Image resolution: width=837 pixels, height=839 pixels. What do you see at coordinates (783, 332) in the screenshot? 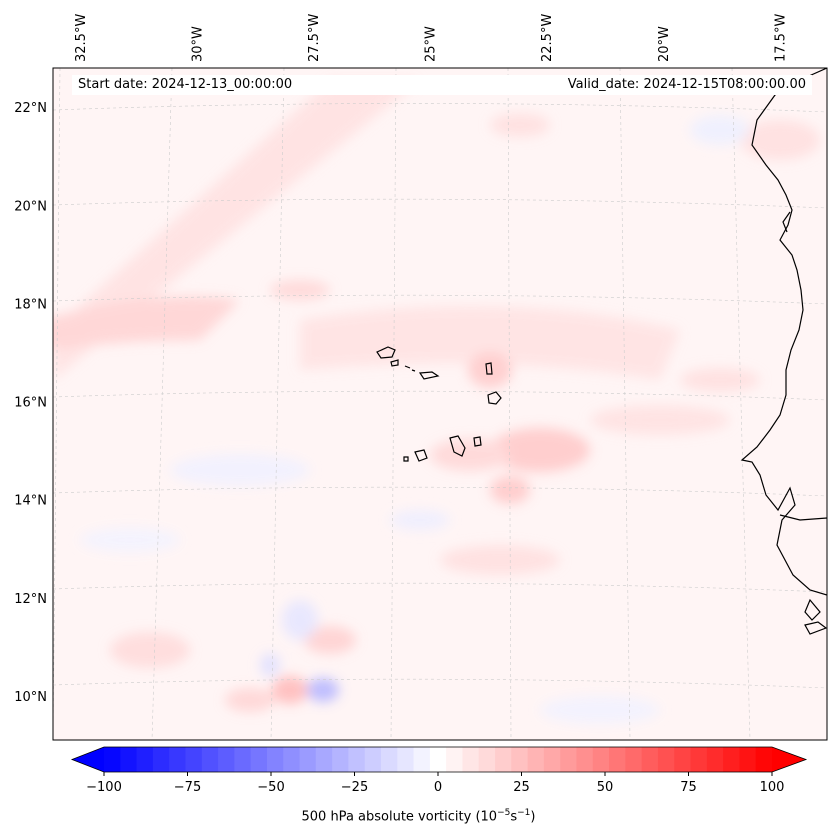
I see `africa-coastline` at bounding box center [783, 332].